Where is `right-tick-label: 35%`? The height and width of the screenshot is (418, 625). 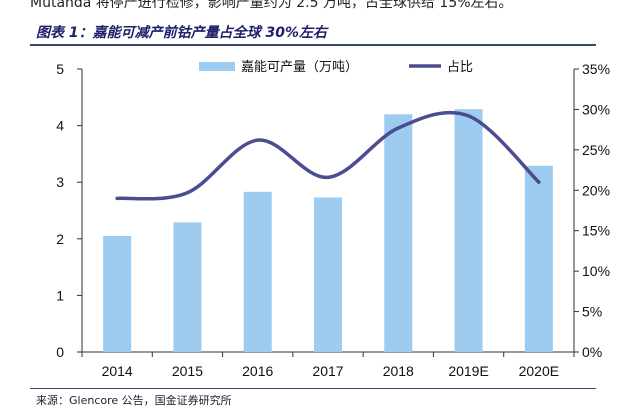 right-tick-label: 35% is located at coordinates (596, 69).